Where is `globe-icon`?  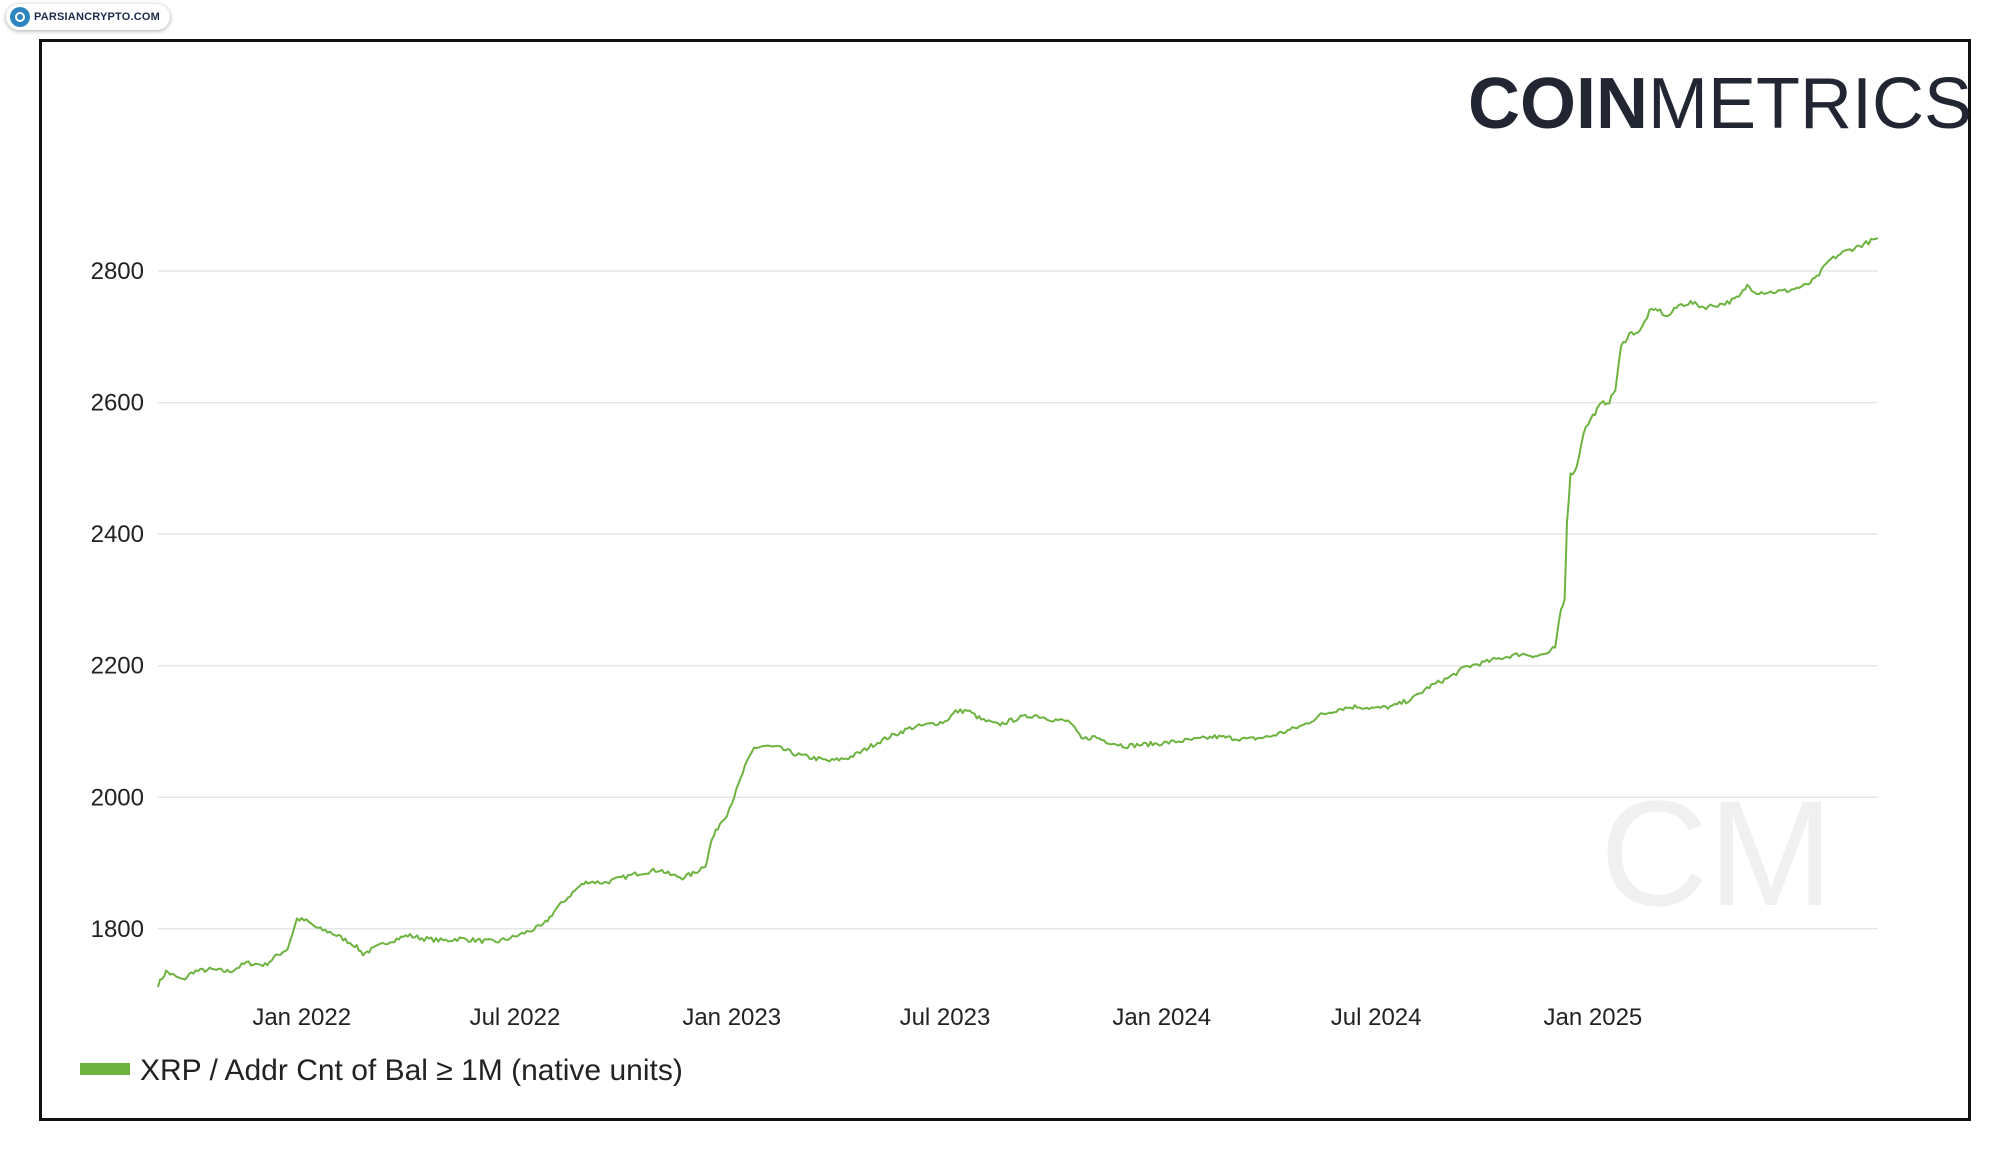
globe-icon is located at coordinates (20, 17).